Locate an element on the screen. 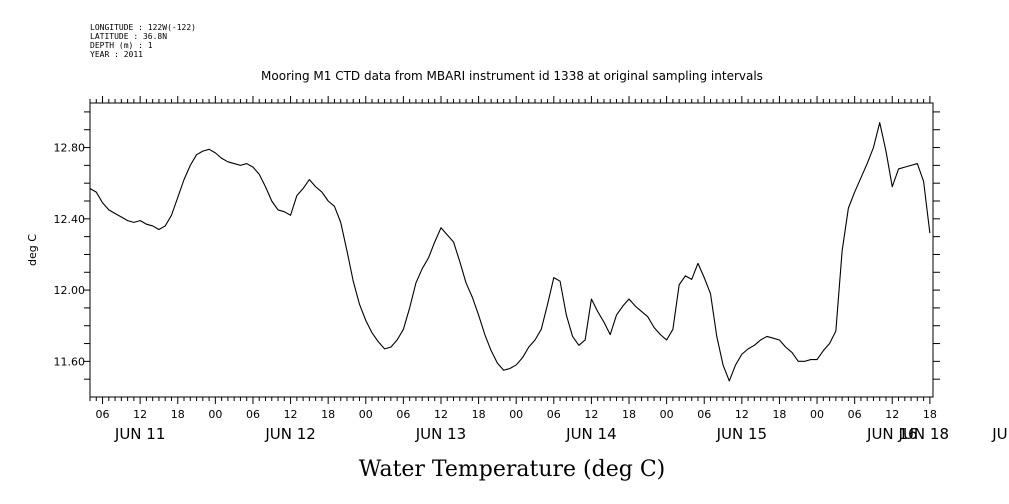  x-day-label: JUN 14 is located at coordinates (590, 434).